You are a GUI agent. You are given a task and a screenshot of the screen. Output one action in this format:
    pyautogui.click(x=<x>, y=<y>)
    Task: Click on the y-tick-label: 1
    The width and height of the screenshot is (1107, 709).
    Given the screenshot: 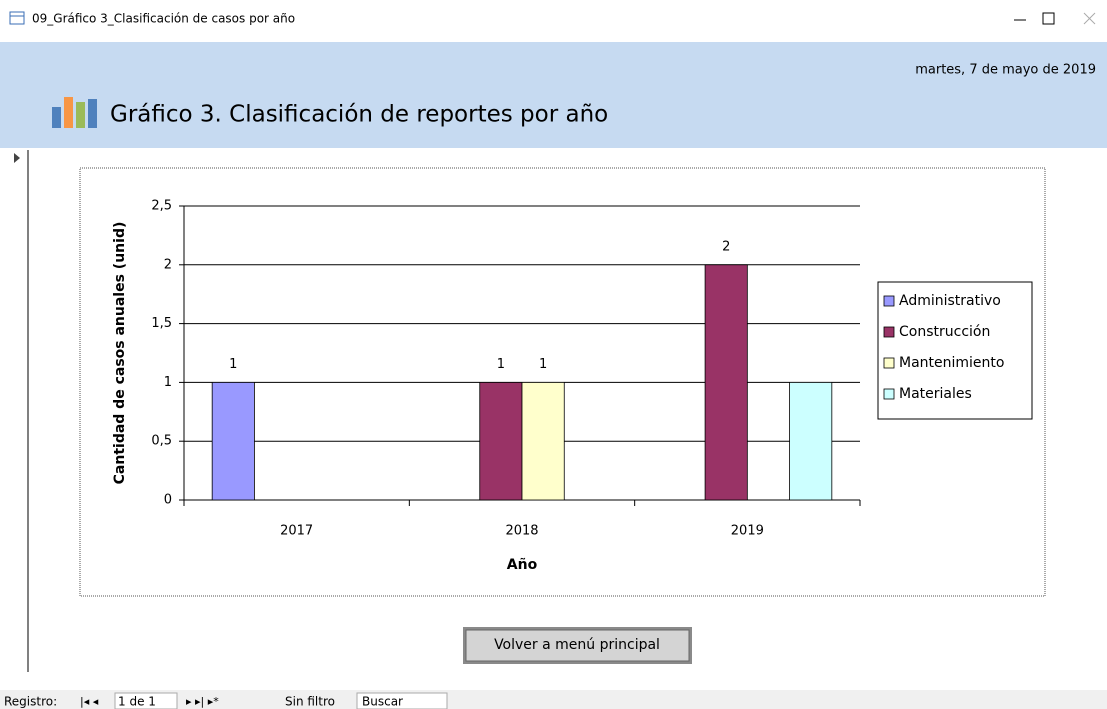 What is the action you would take?
    pyautogui.click(x=168, y=382)
    